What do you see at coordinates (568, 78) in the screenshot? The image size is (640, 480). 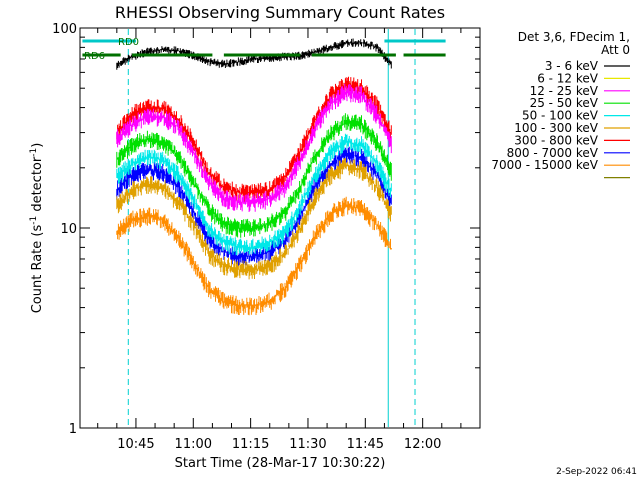 I see `legend-label-1: 6 - 12 keV` at bounding box center [568, 78].